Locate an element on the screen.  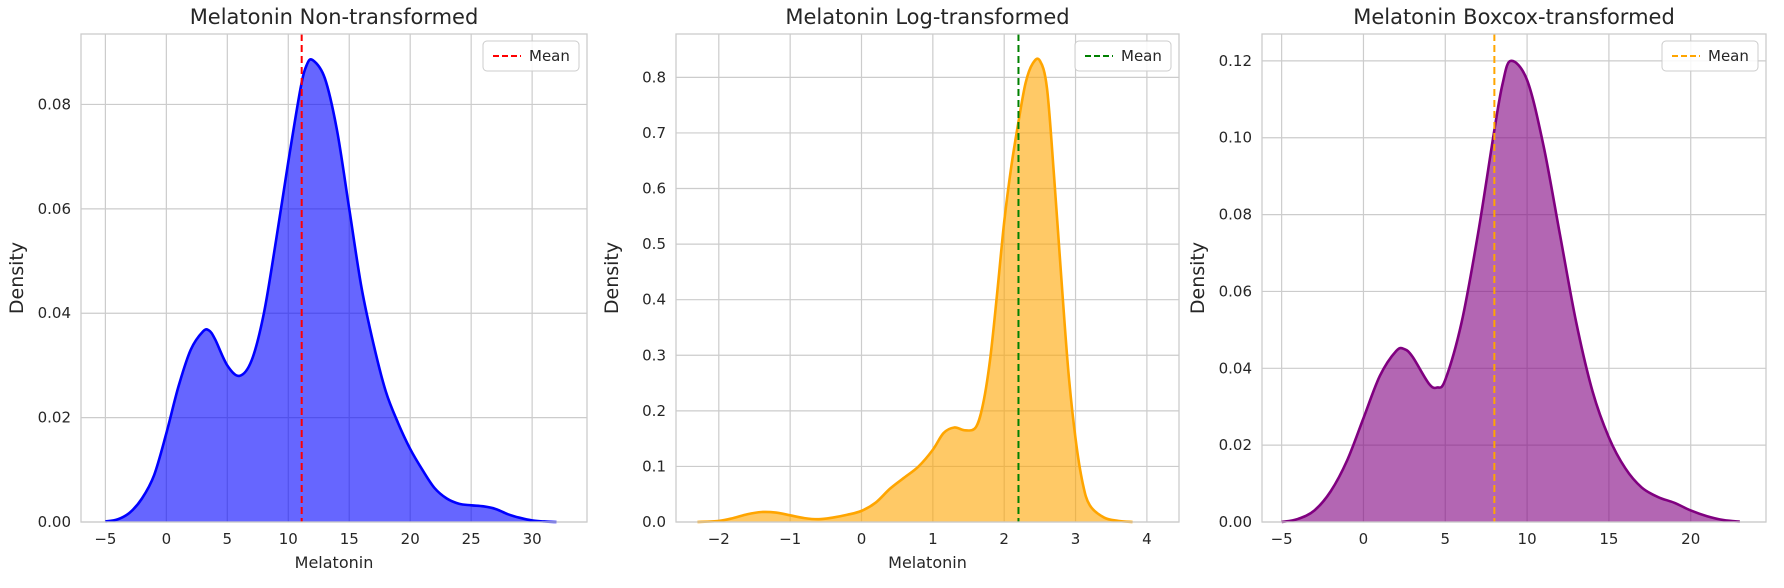
x-tick-label: 2 is located at coordinates (1004, 539).